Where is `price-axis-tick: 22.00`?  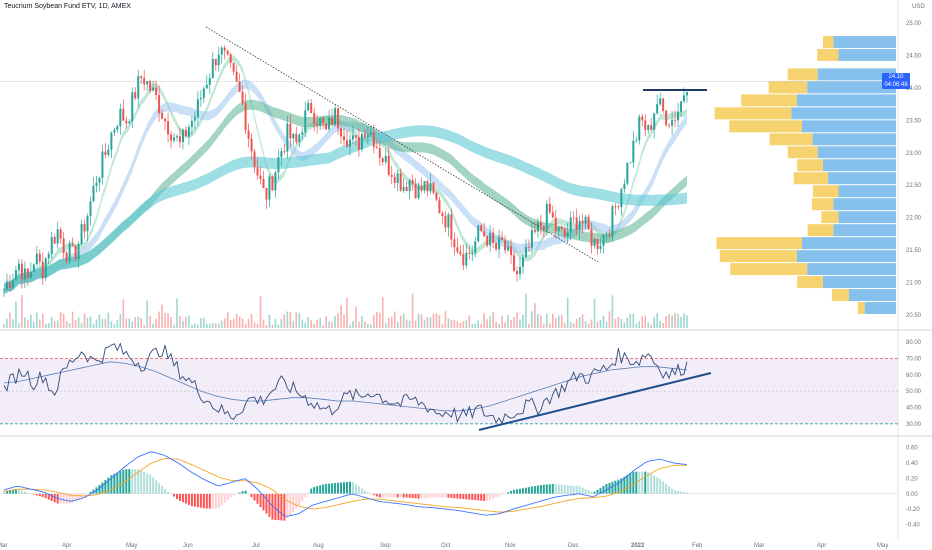
price-axis-tick: 22.00 is located at coordinates (914, 219).